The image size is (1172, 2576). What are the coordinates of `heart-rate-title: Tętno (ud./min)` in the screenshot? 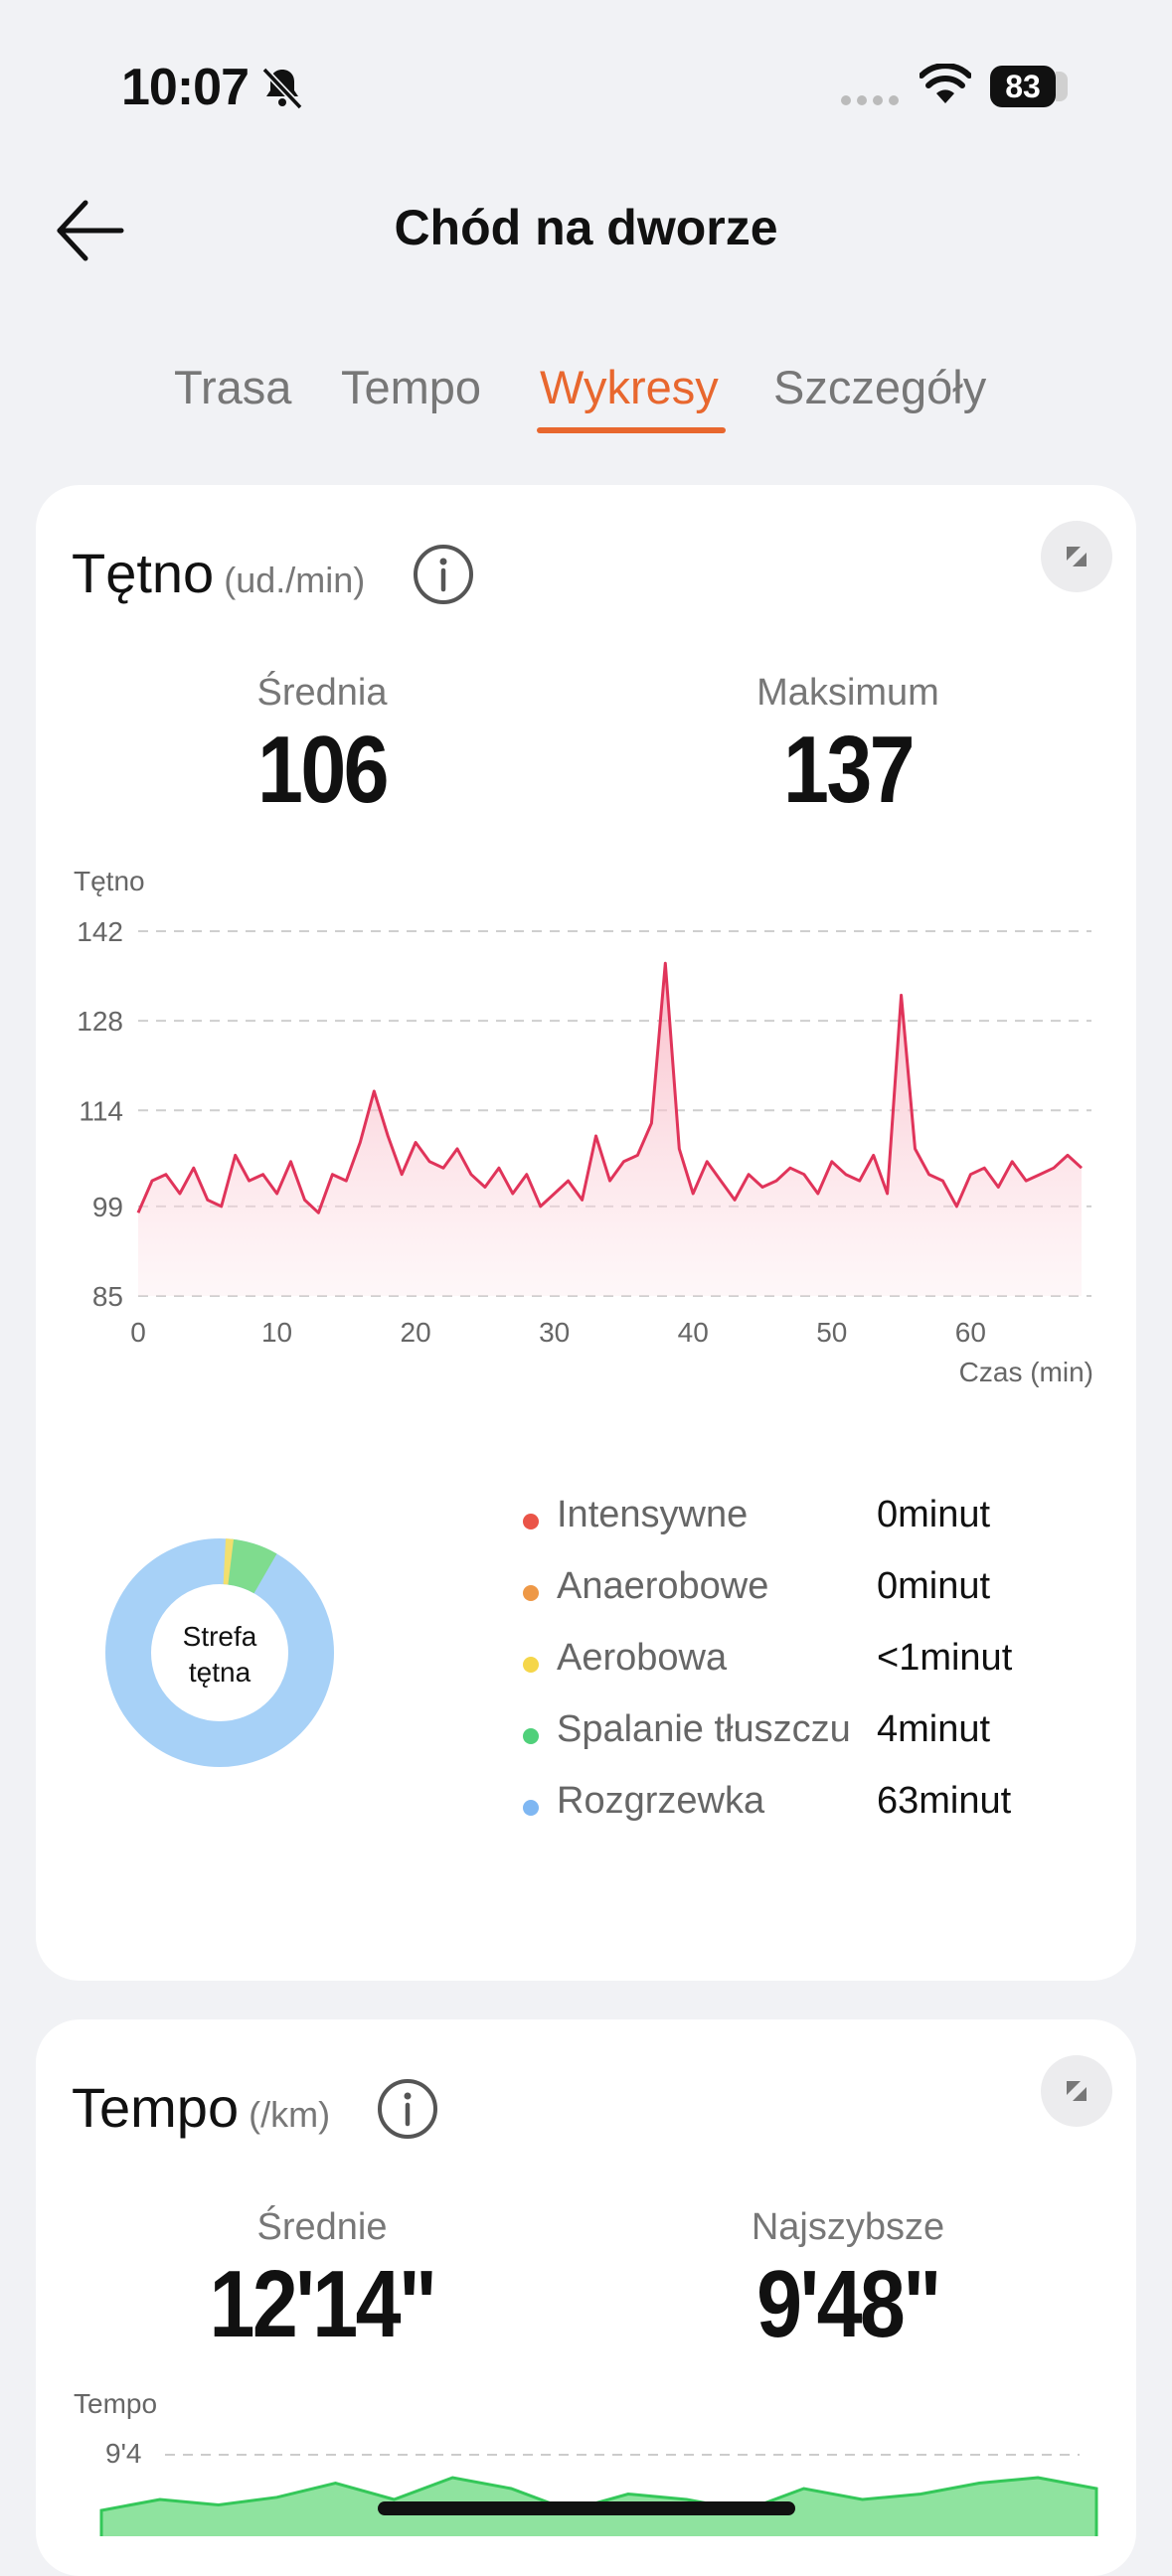 It's located at (218, 573).